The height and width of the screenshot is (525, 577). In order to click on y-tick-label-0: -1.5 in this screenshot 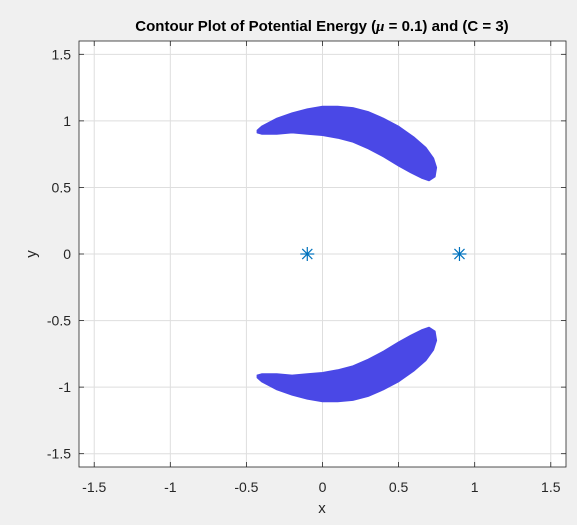, I will do `click(59, 454)`.